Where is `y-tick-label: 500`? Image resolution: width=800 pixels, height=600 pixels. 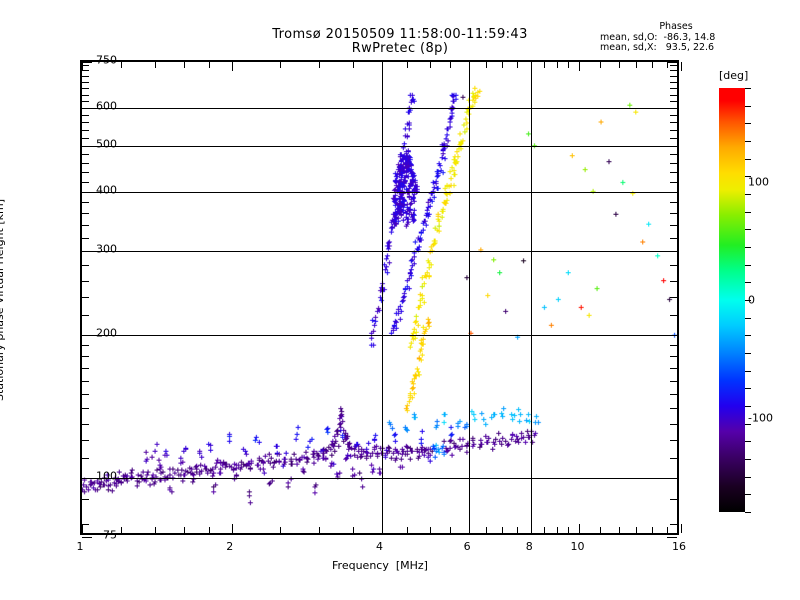 y-tick-label: 500 is located at coordinates (106, 144).